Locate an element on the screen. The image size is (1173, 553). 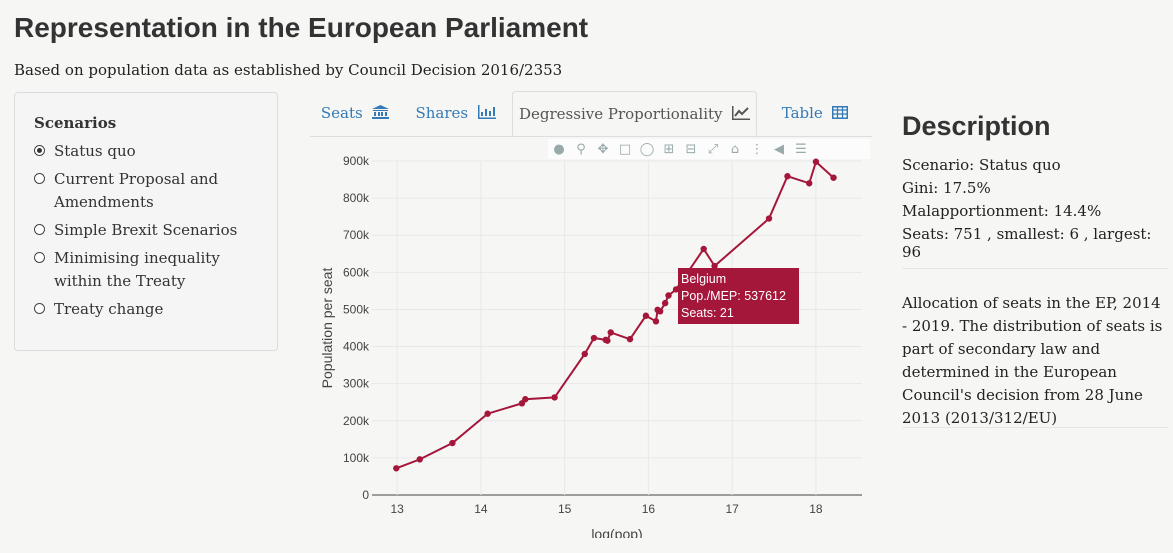
scenario-text: Scenario: Status quo is located at coordinates (981, 165).